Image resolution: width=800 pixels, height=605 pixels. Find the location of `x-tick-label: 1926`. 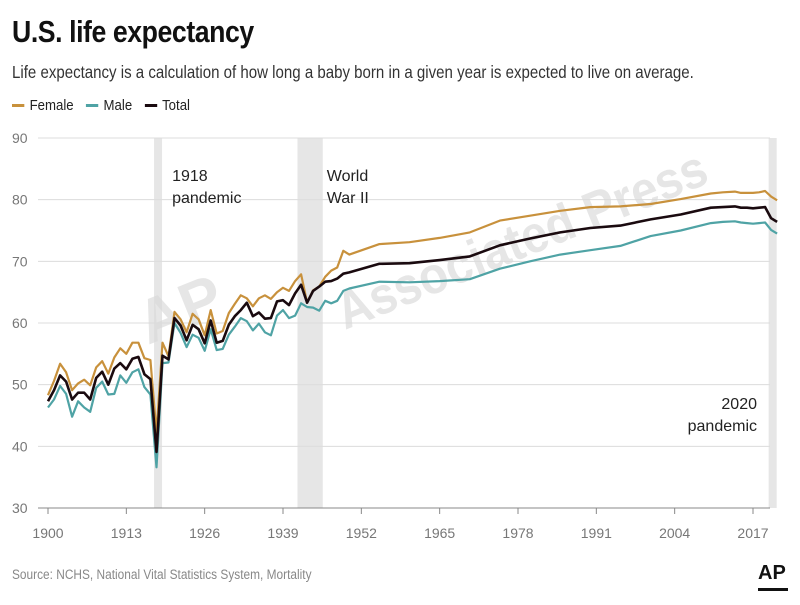

x-tick-label: 1926 is located at coordinates (204, 533).